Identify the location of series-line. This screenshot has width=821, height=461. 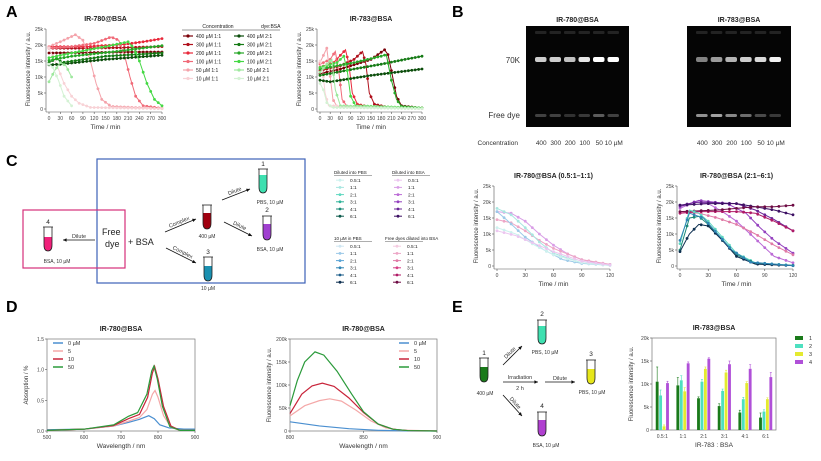
(60, 72).